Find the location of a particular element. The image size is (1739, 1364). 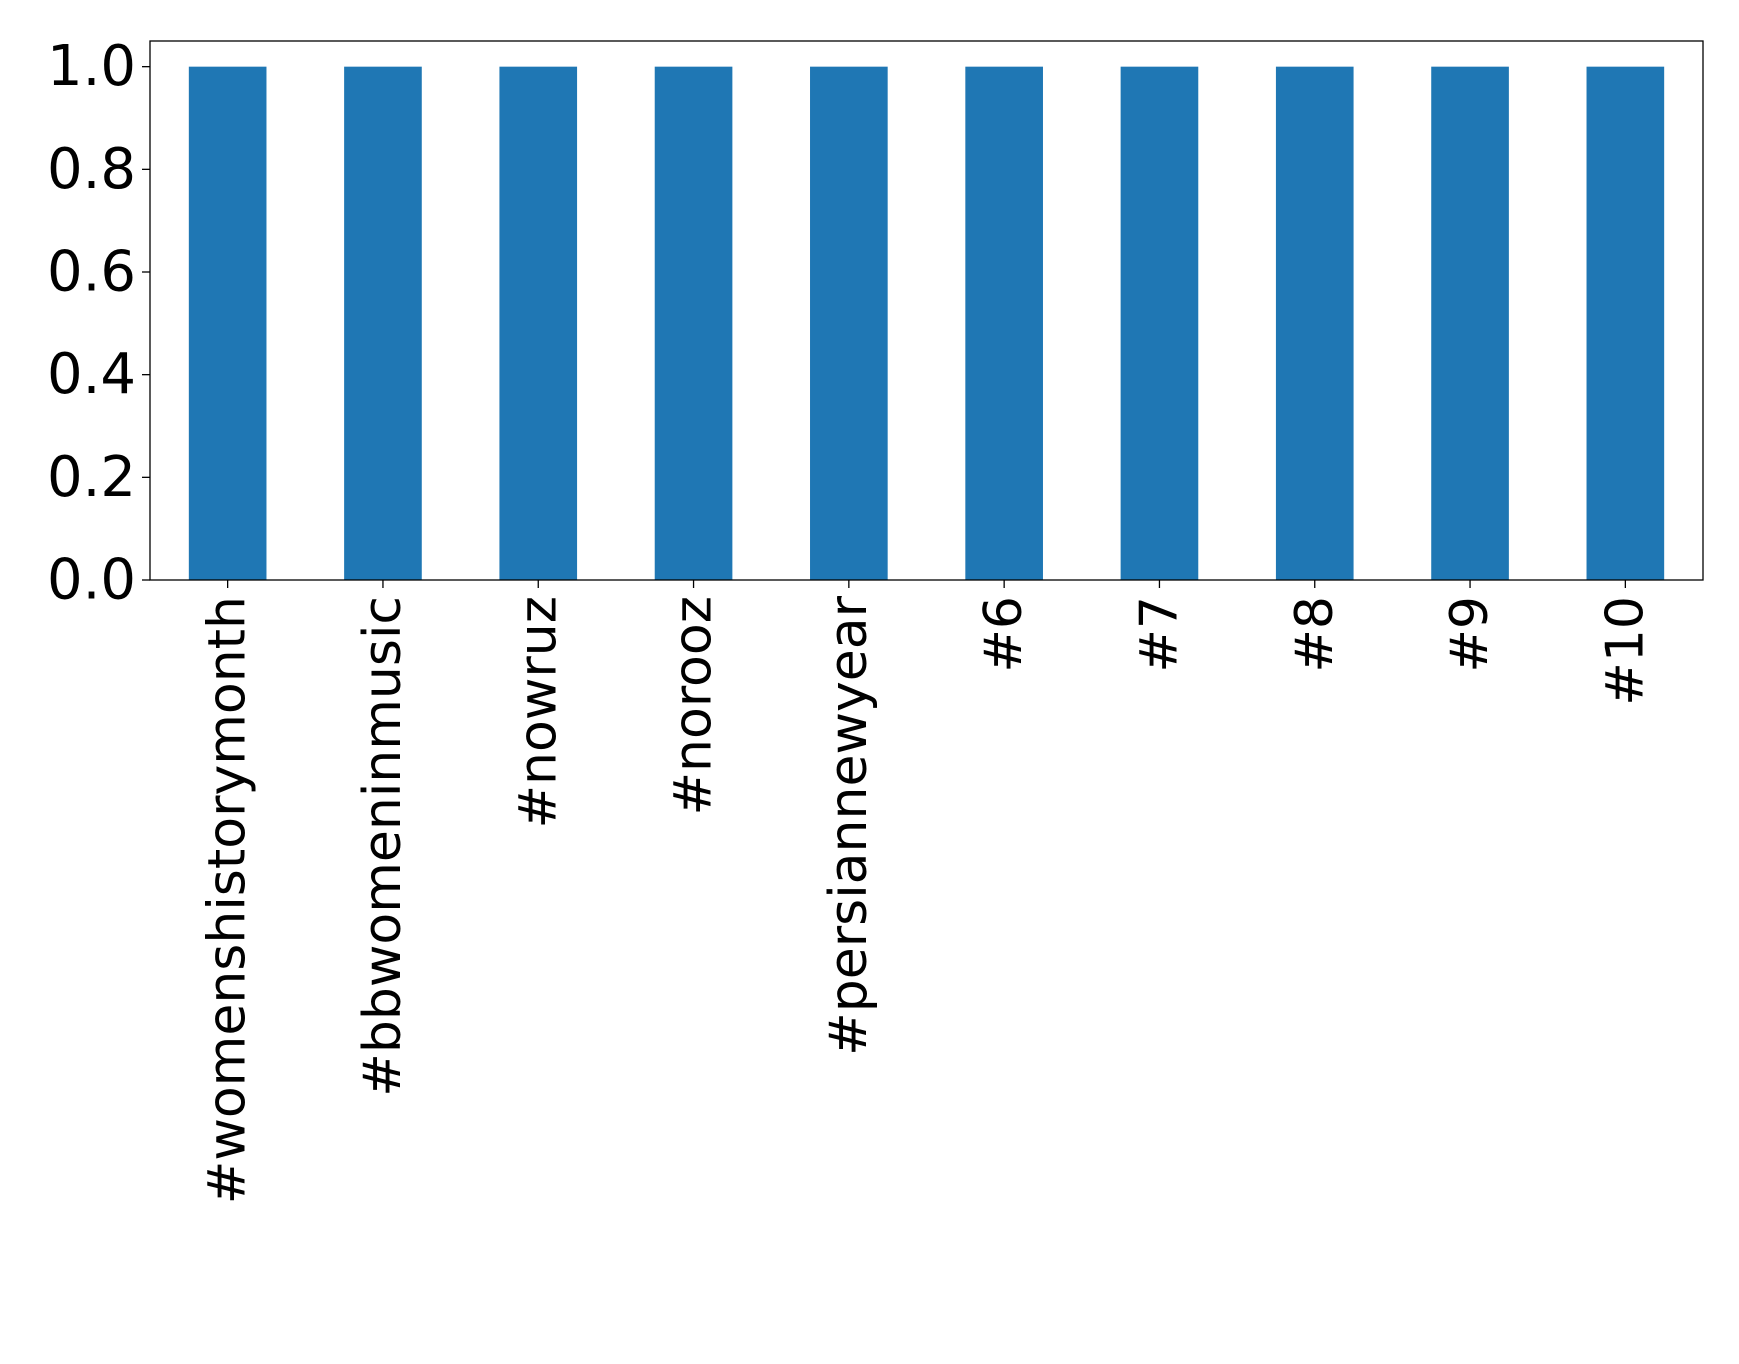

x-tick-label: #6 is located at coordinates (1004, 634).